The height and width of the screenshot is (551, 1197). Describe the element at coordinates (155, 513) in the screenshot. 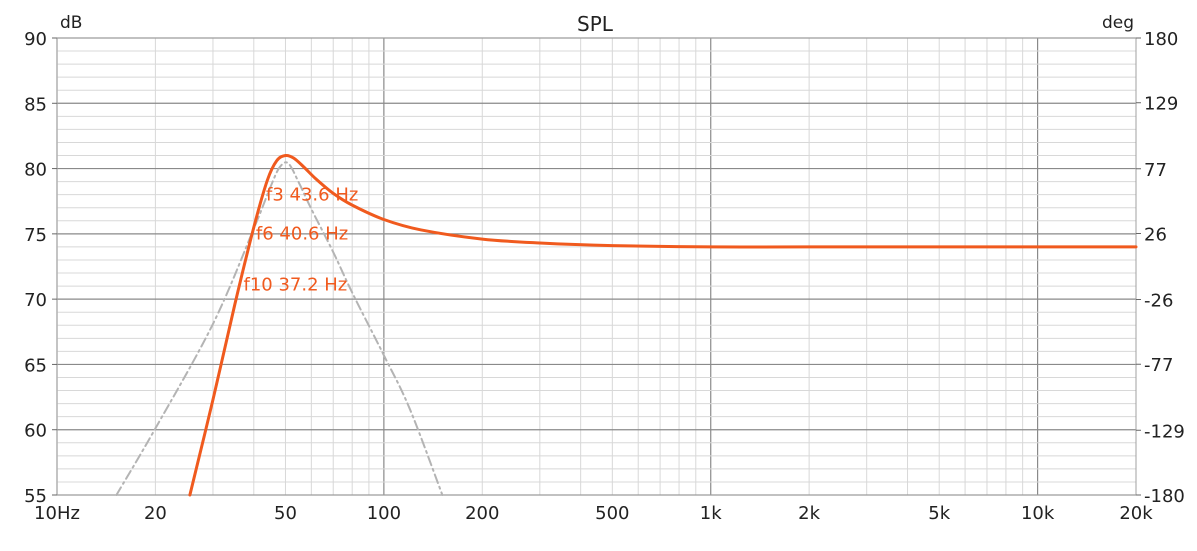

I see `x-tick-label: 20` at that location.